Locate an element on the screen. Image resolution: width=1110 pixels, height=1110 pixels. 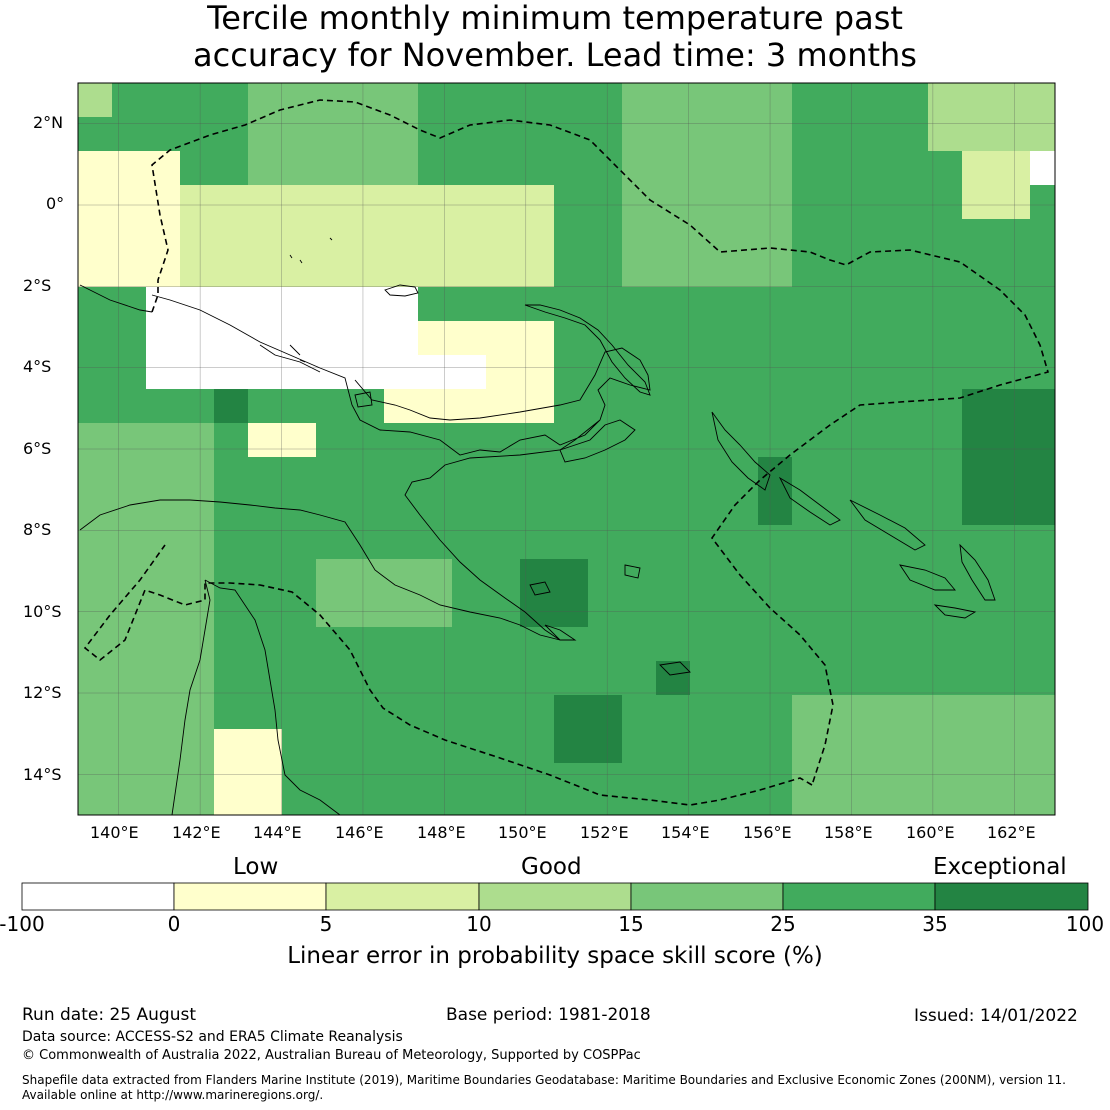
coastline-cape-york is located at coordinates (256, 697).